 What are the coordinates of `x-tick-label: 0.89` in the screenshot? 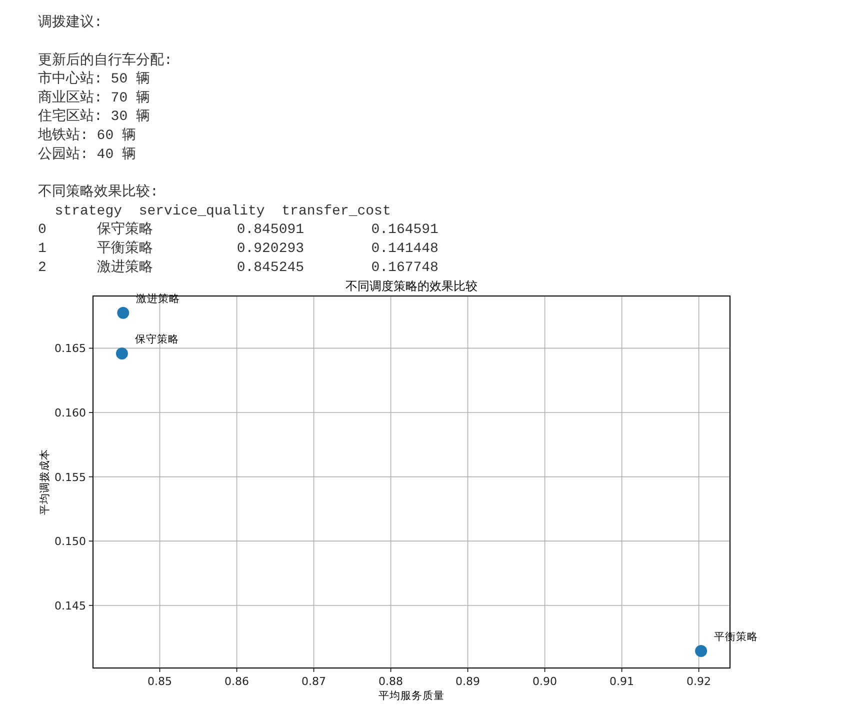 It's located at (468, 681).